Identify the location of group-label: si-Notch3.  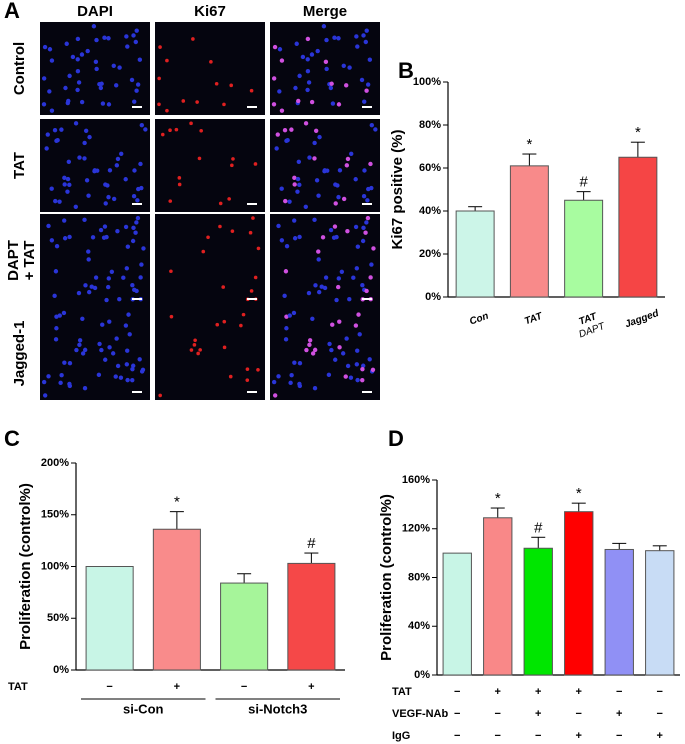
(277, 708).